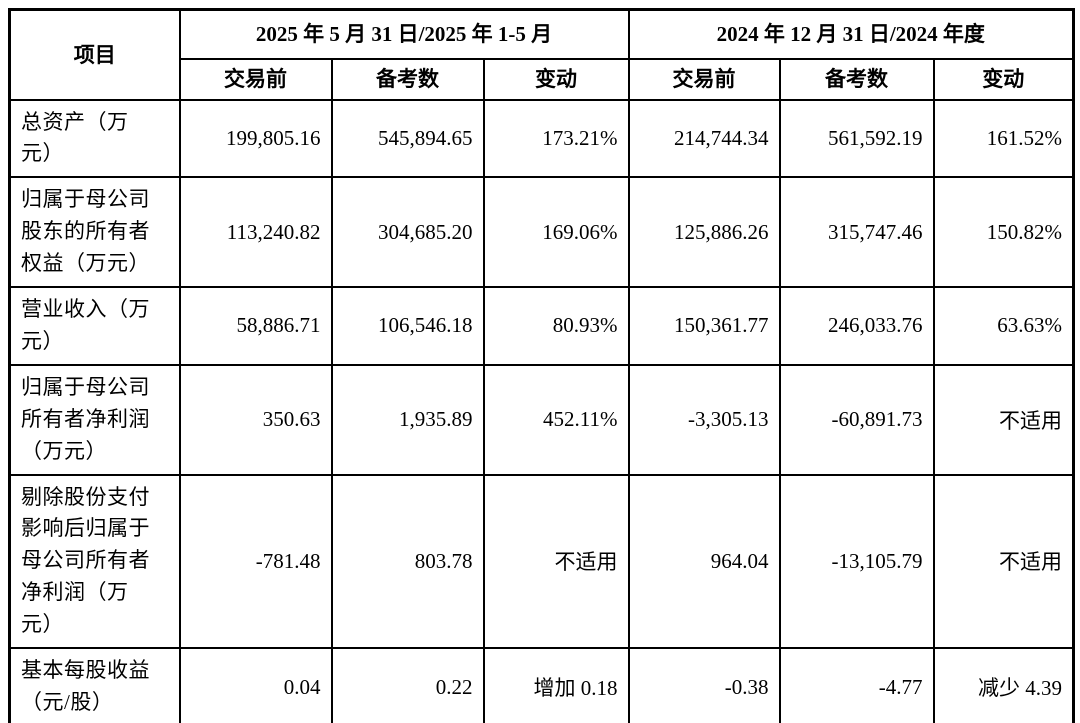 The image size is (1080, 723). What do you see at coordinates (704, 79) in the screenshot?
I see `col-subheader-pre-transaction-2024: 交易前` at bounding box center [704, 79].